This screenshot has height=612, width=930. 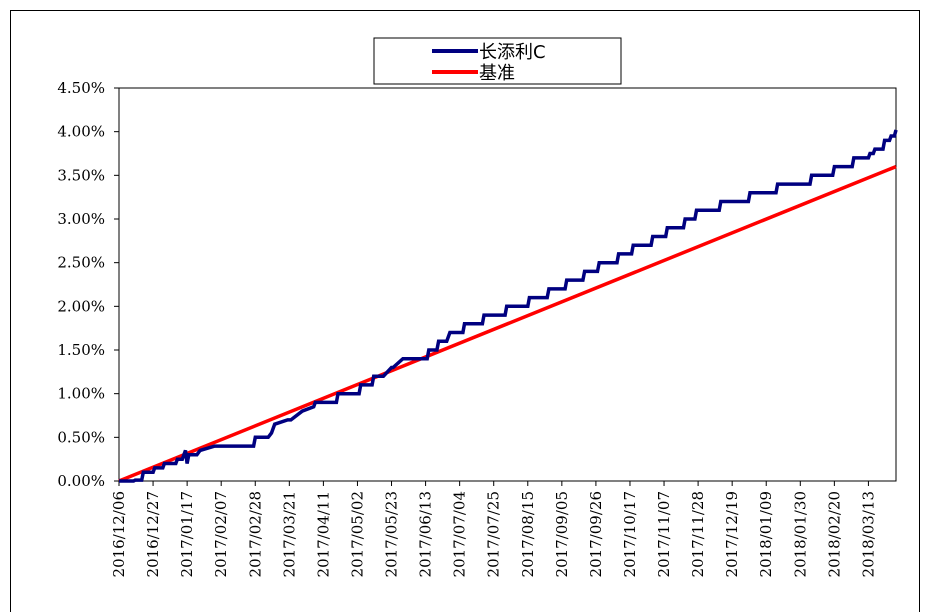 I want to click on y-tick-label: 1.00%, so click(x=81, y=394).